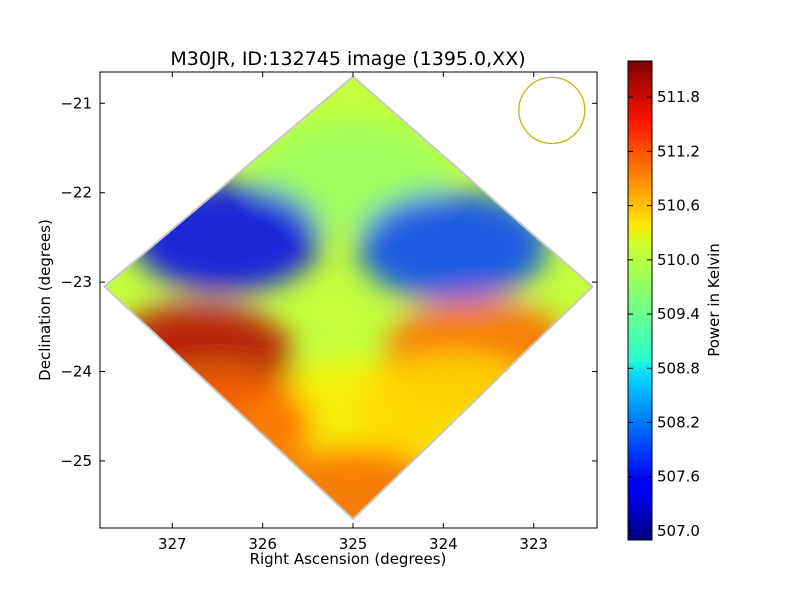  Describe the element at coordinates (76, 282) in the screenshot. I see `y-tick-label: −23` at that location.